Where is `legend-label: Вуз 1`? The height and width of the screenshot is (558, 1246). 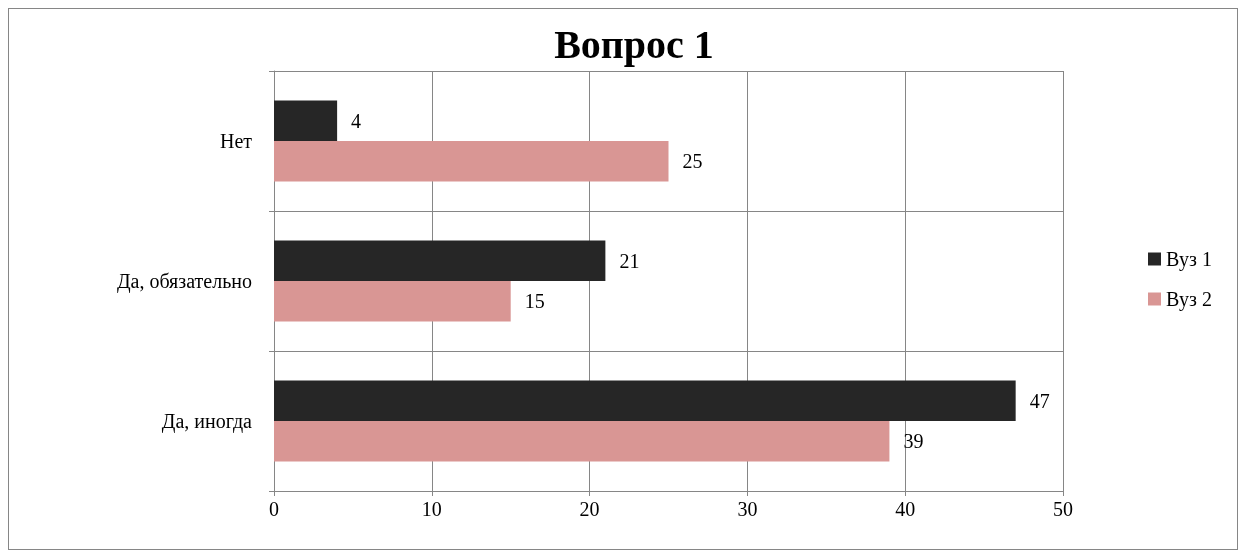
legend-label: Вуз 1 is located at coordinates (1189, 259).